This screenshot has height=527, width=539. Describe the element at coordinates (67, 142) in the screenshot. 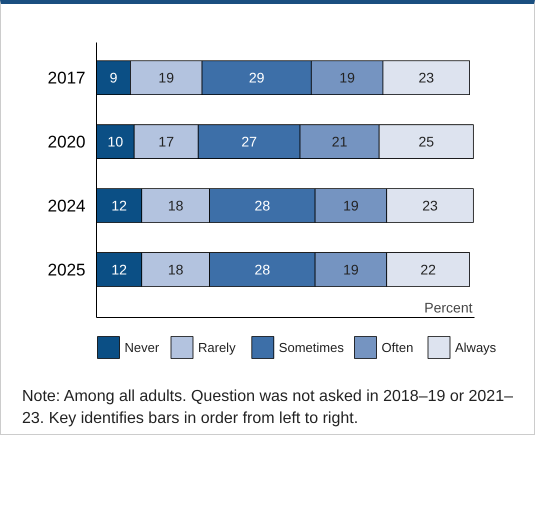

I see `y-tick-label: 2020` at that location.